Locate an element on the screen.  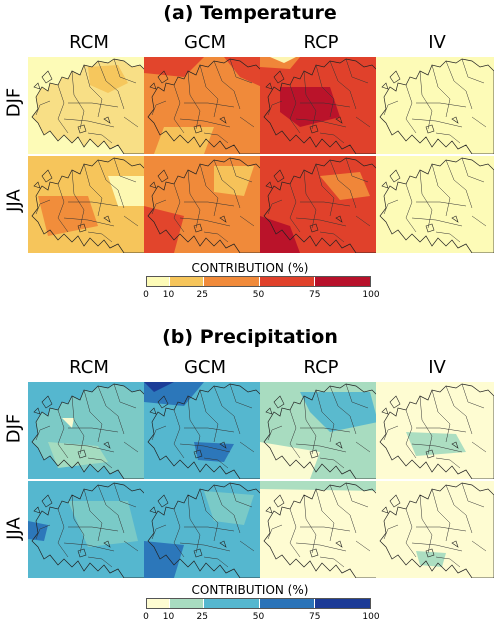
map-temp-rcp-djf is located at coordinates (319, 105).